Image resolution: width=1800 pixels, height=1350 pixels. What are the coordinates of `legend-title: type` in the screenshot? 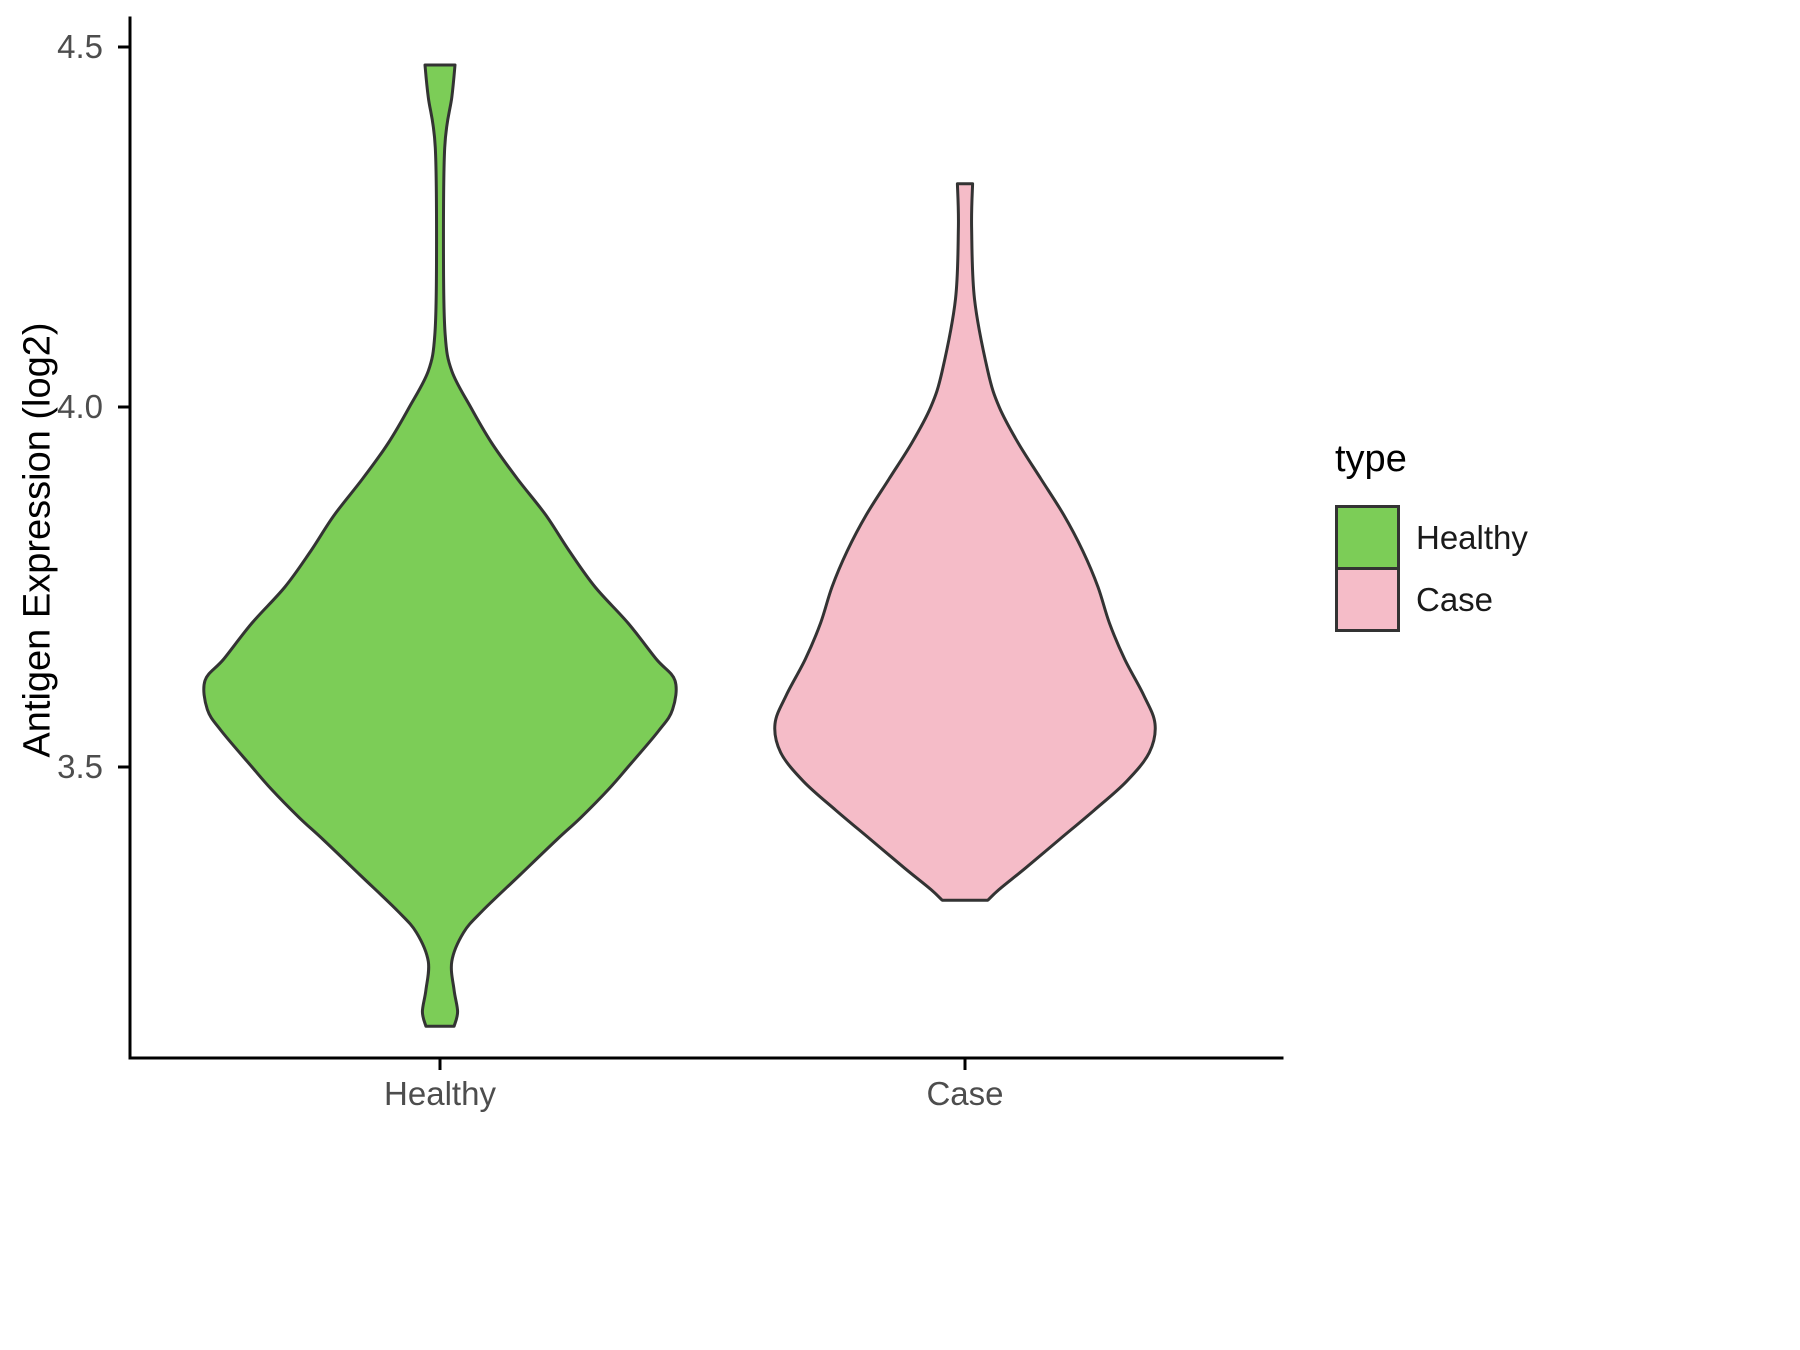 It's located at (1371, 459).